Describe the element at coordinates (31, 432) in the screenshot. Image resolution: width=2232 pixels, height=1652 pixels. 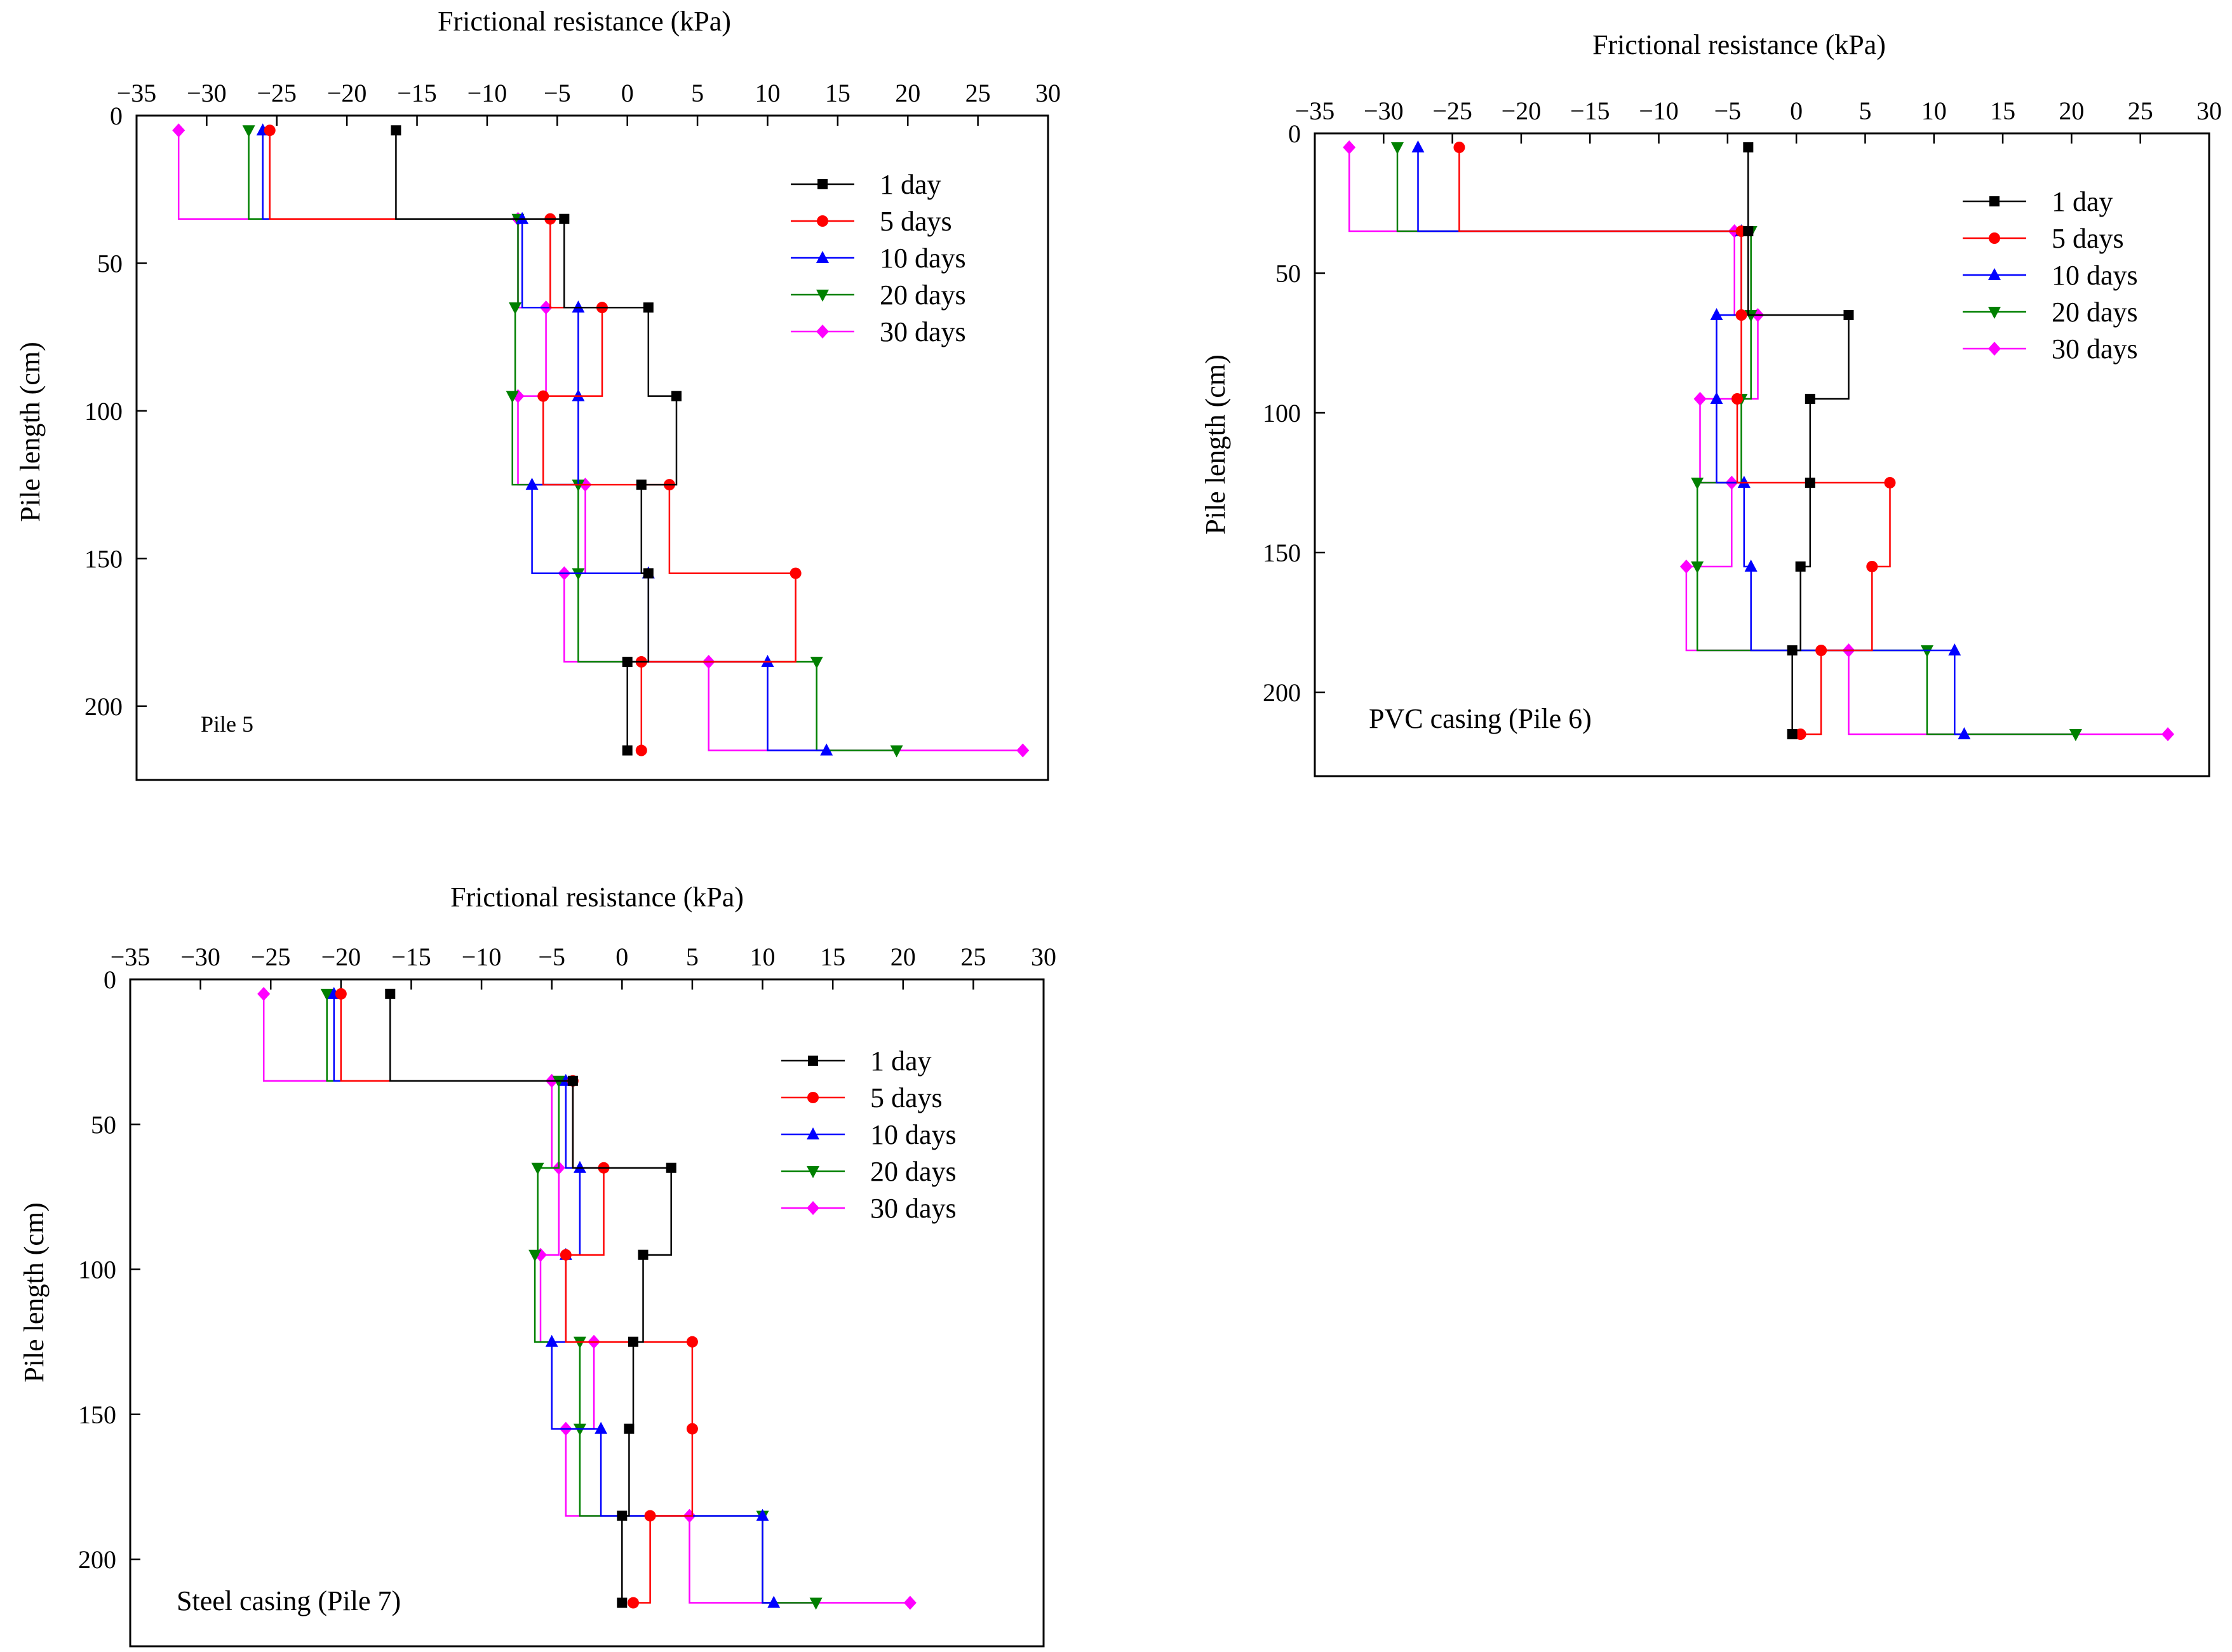
I see `y-axis-title: Pile length (cm)` at that location.